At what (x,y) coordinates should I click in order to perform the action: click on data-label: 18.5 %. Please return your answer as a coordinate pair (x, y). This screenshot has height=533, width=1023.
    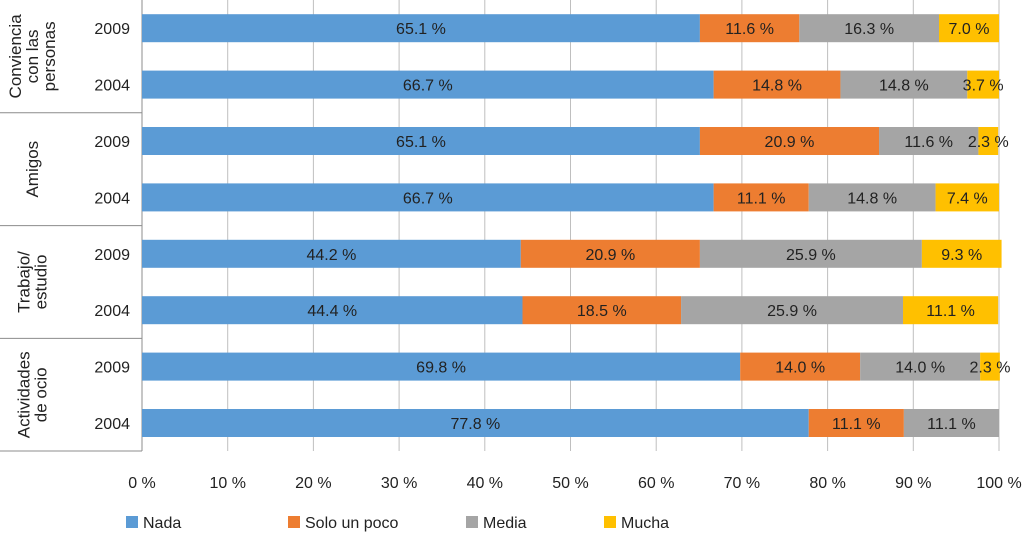
    Looking at the image, I should click on (602, 311).